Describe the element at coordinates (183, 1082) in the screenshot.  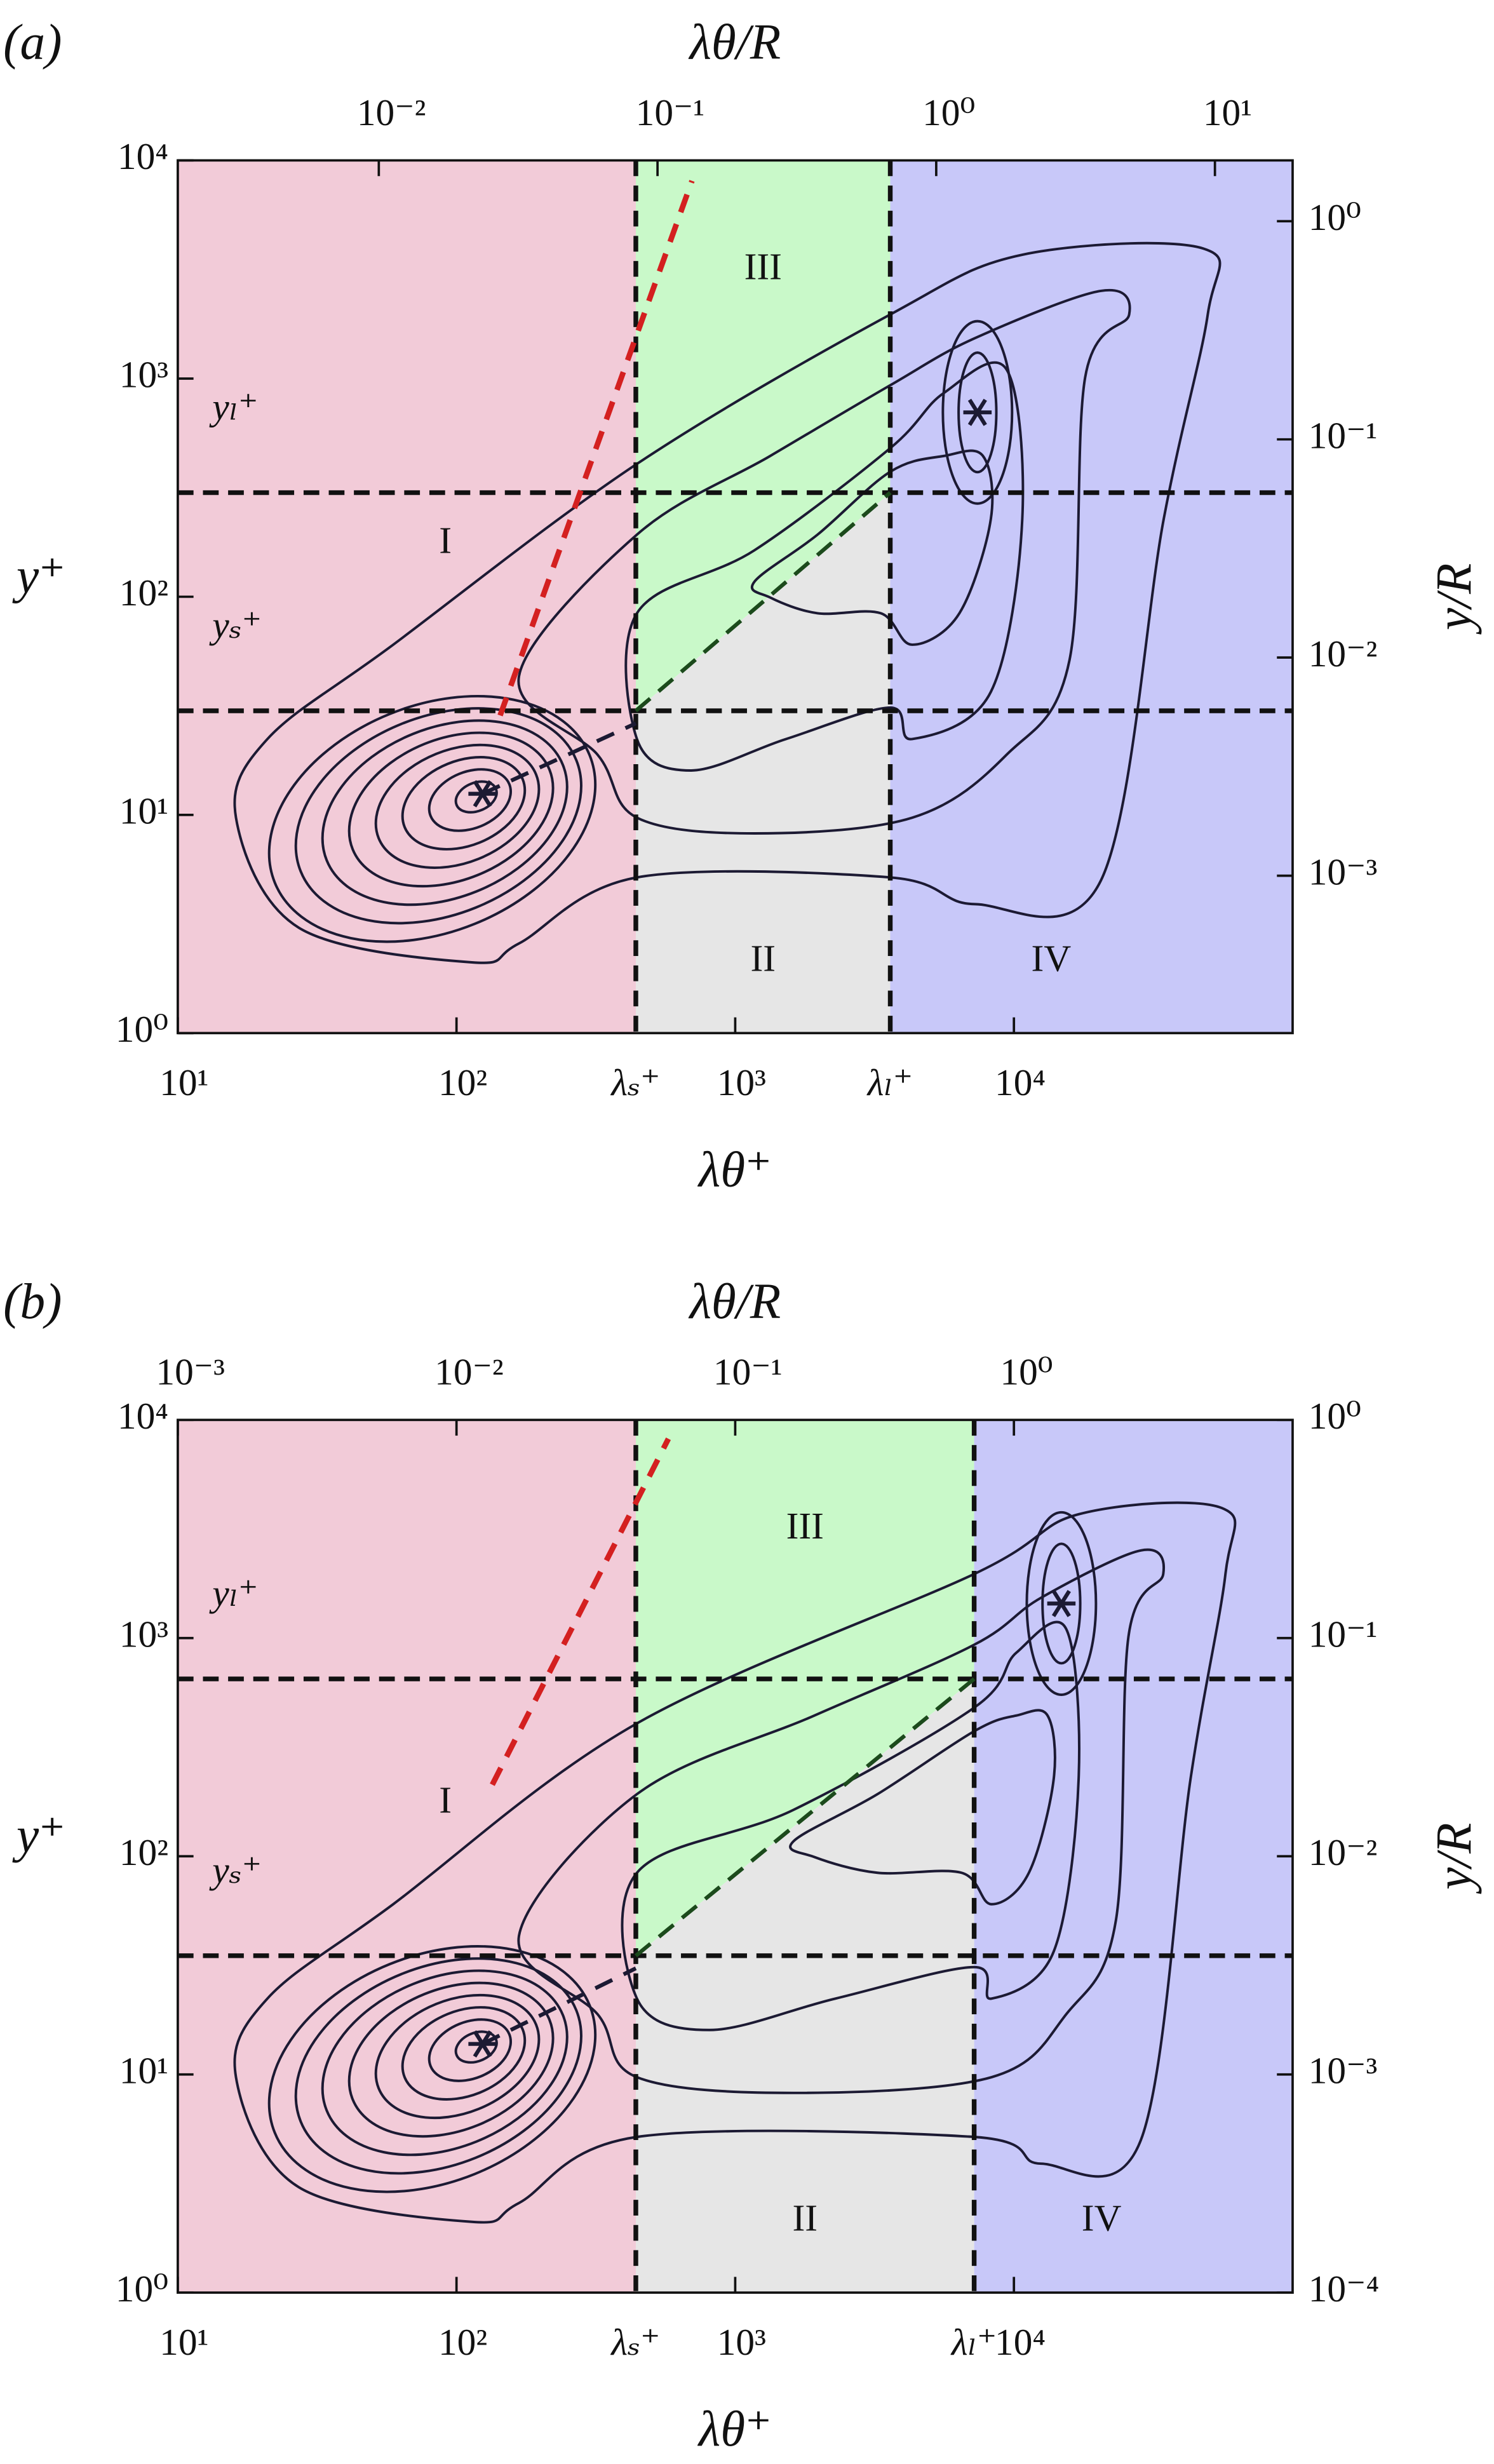
I see `x-tick-label: 10¹` at that location.